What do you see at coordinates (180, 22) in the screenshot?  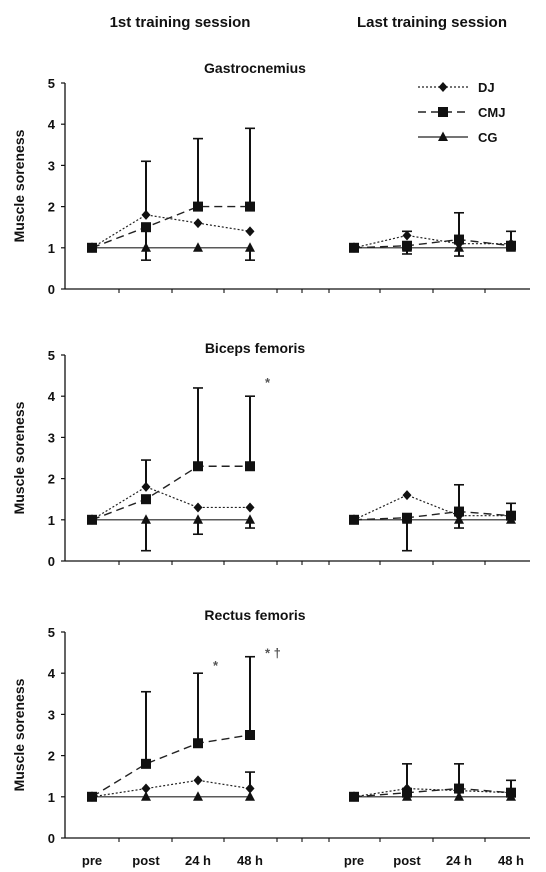 I see `header-first-session: 1st training session` at bounding box center [180, 22].